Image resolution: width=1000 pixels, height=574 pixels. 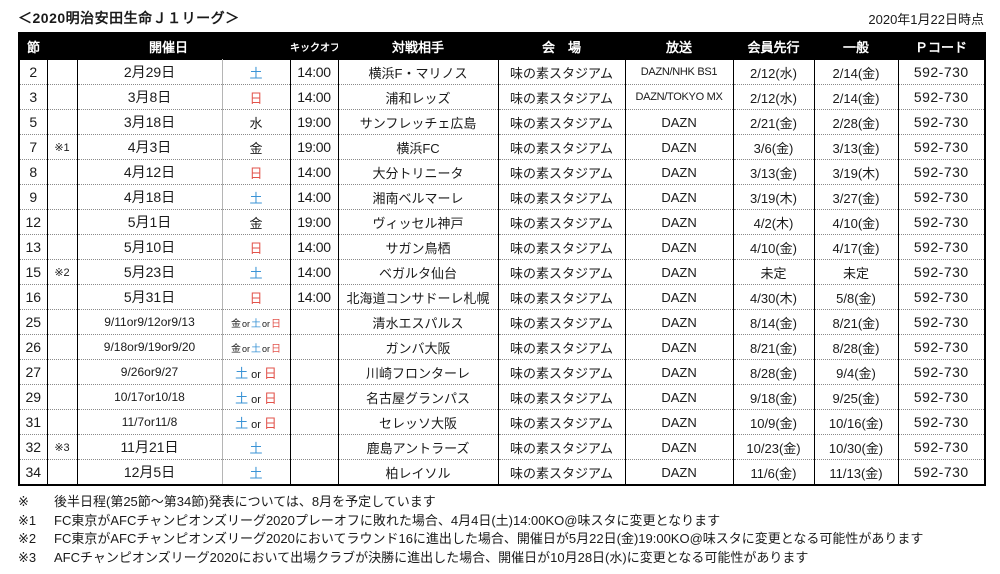 I want to click on general-sale-cell: 3/27(金), so click(x=856, y=197).